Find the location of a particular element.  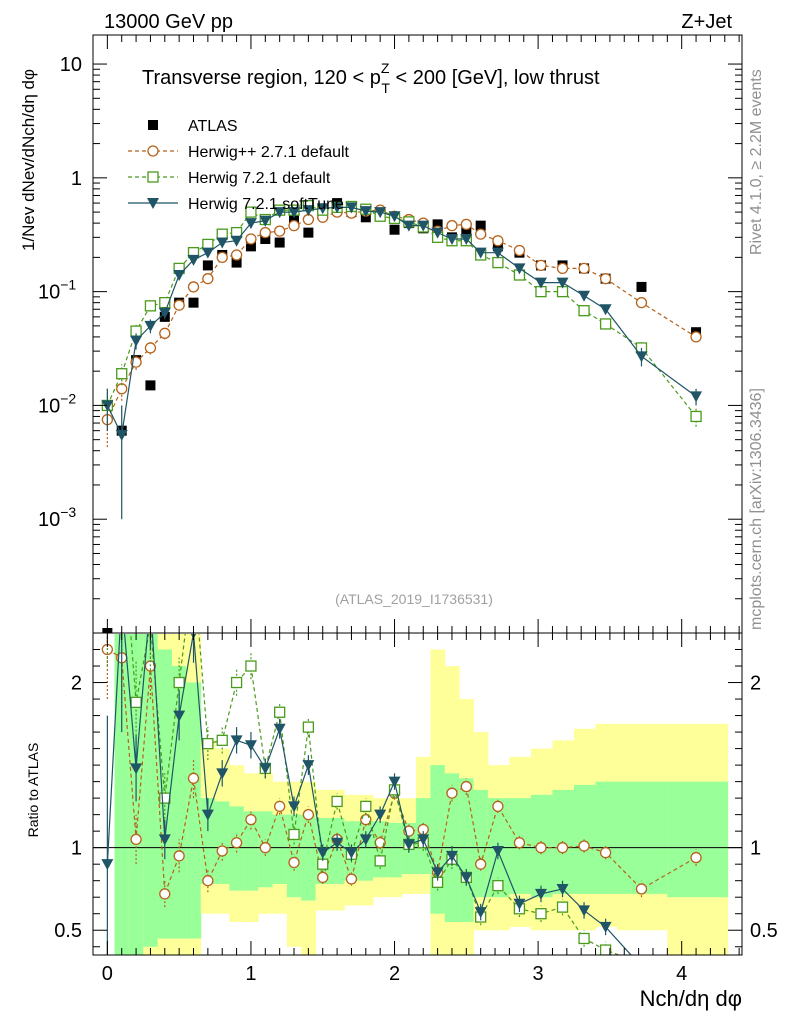

ratio-y-tick-label-left: 2 is located at coordinates (76, 684).